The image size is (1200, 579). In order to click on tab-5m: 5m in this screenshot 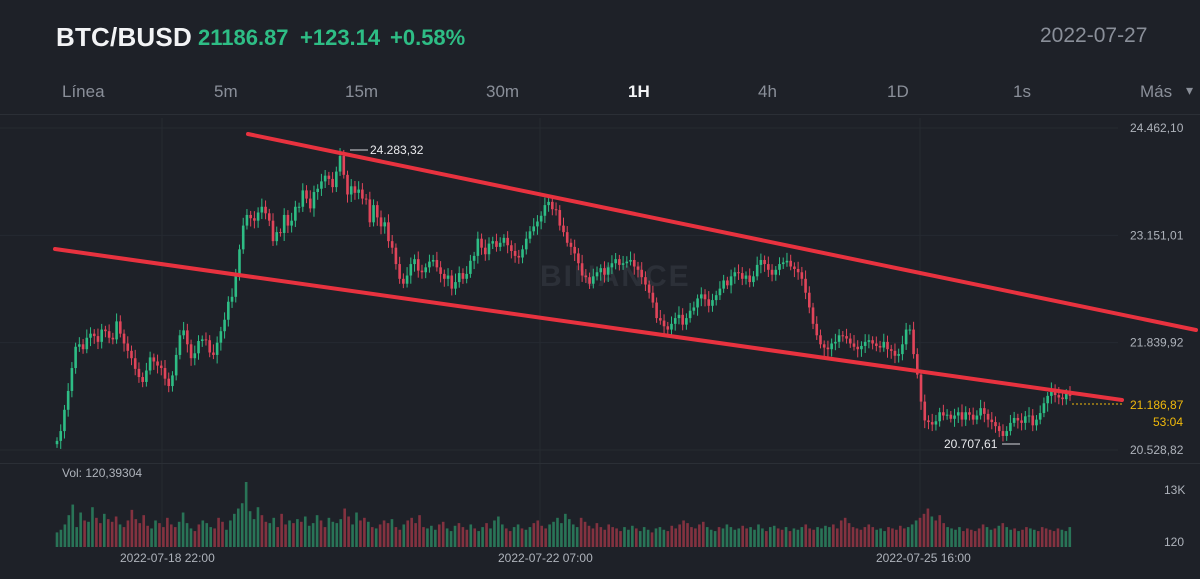, I will do `click(226, 91)`.